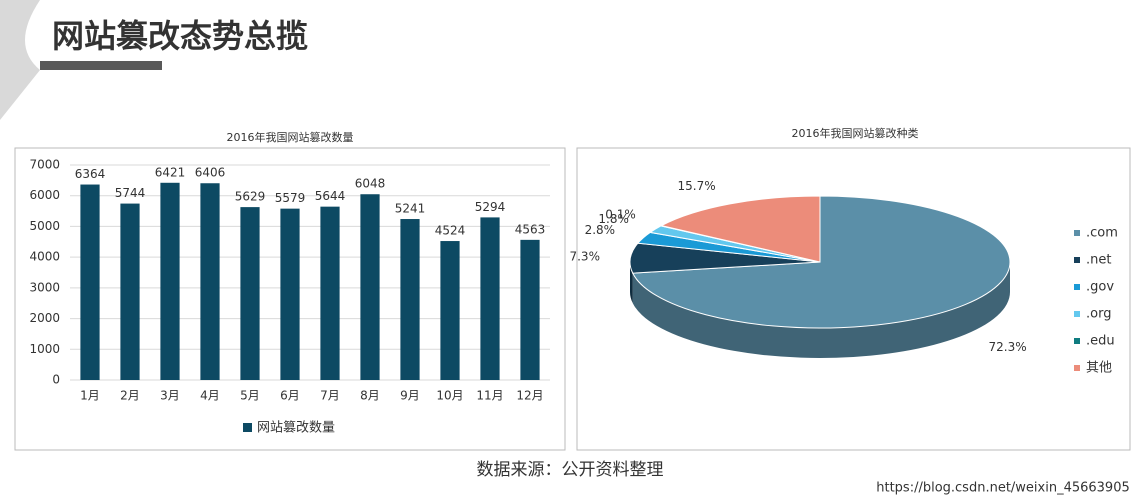 The image size is (1145, 504). I want to click on data-label: 5241, so click(410, 209).